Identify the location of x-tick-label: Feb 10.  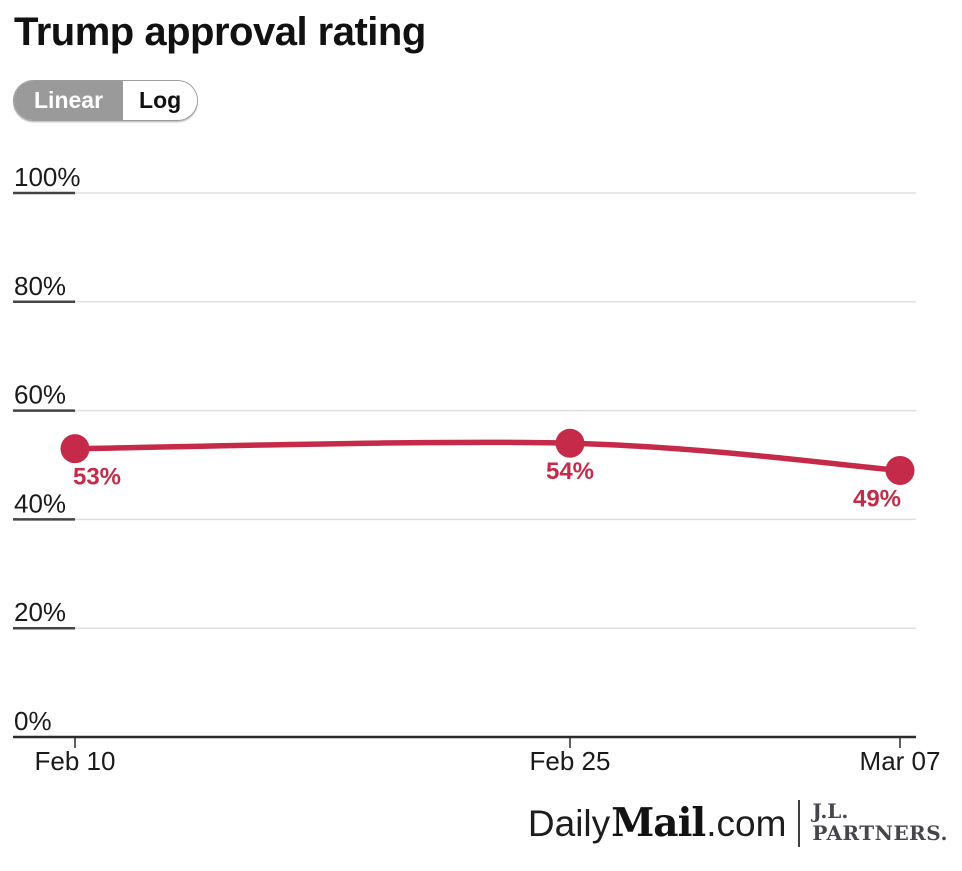
(75, 761).